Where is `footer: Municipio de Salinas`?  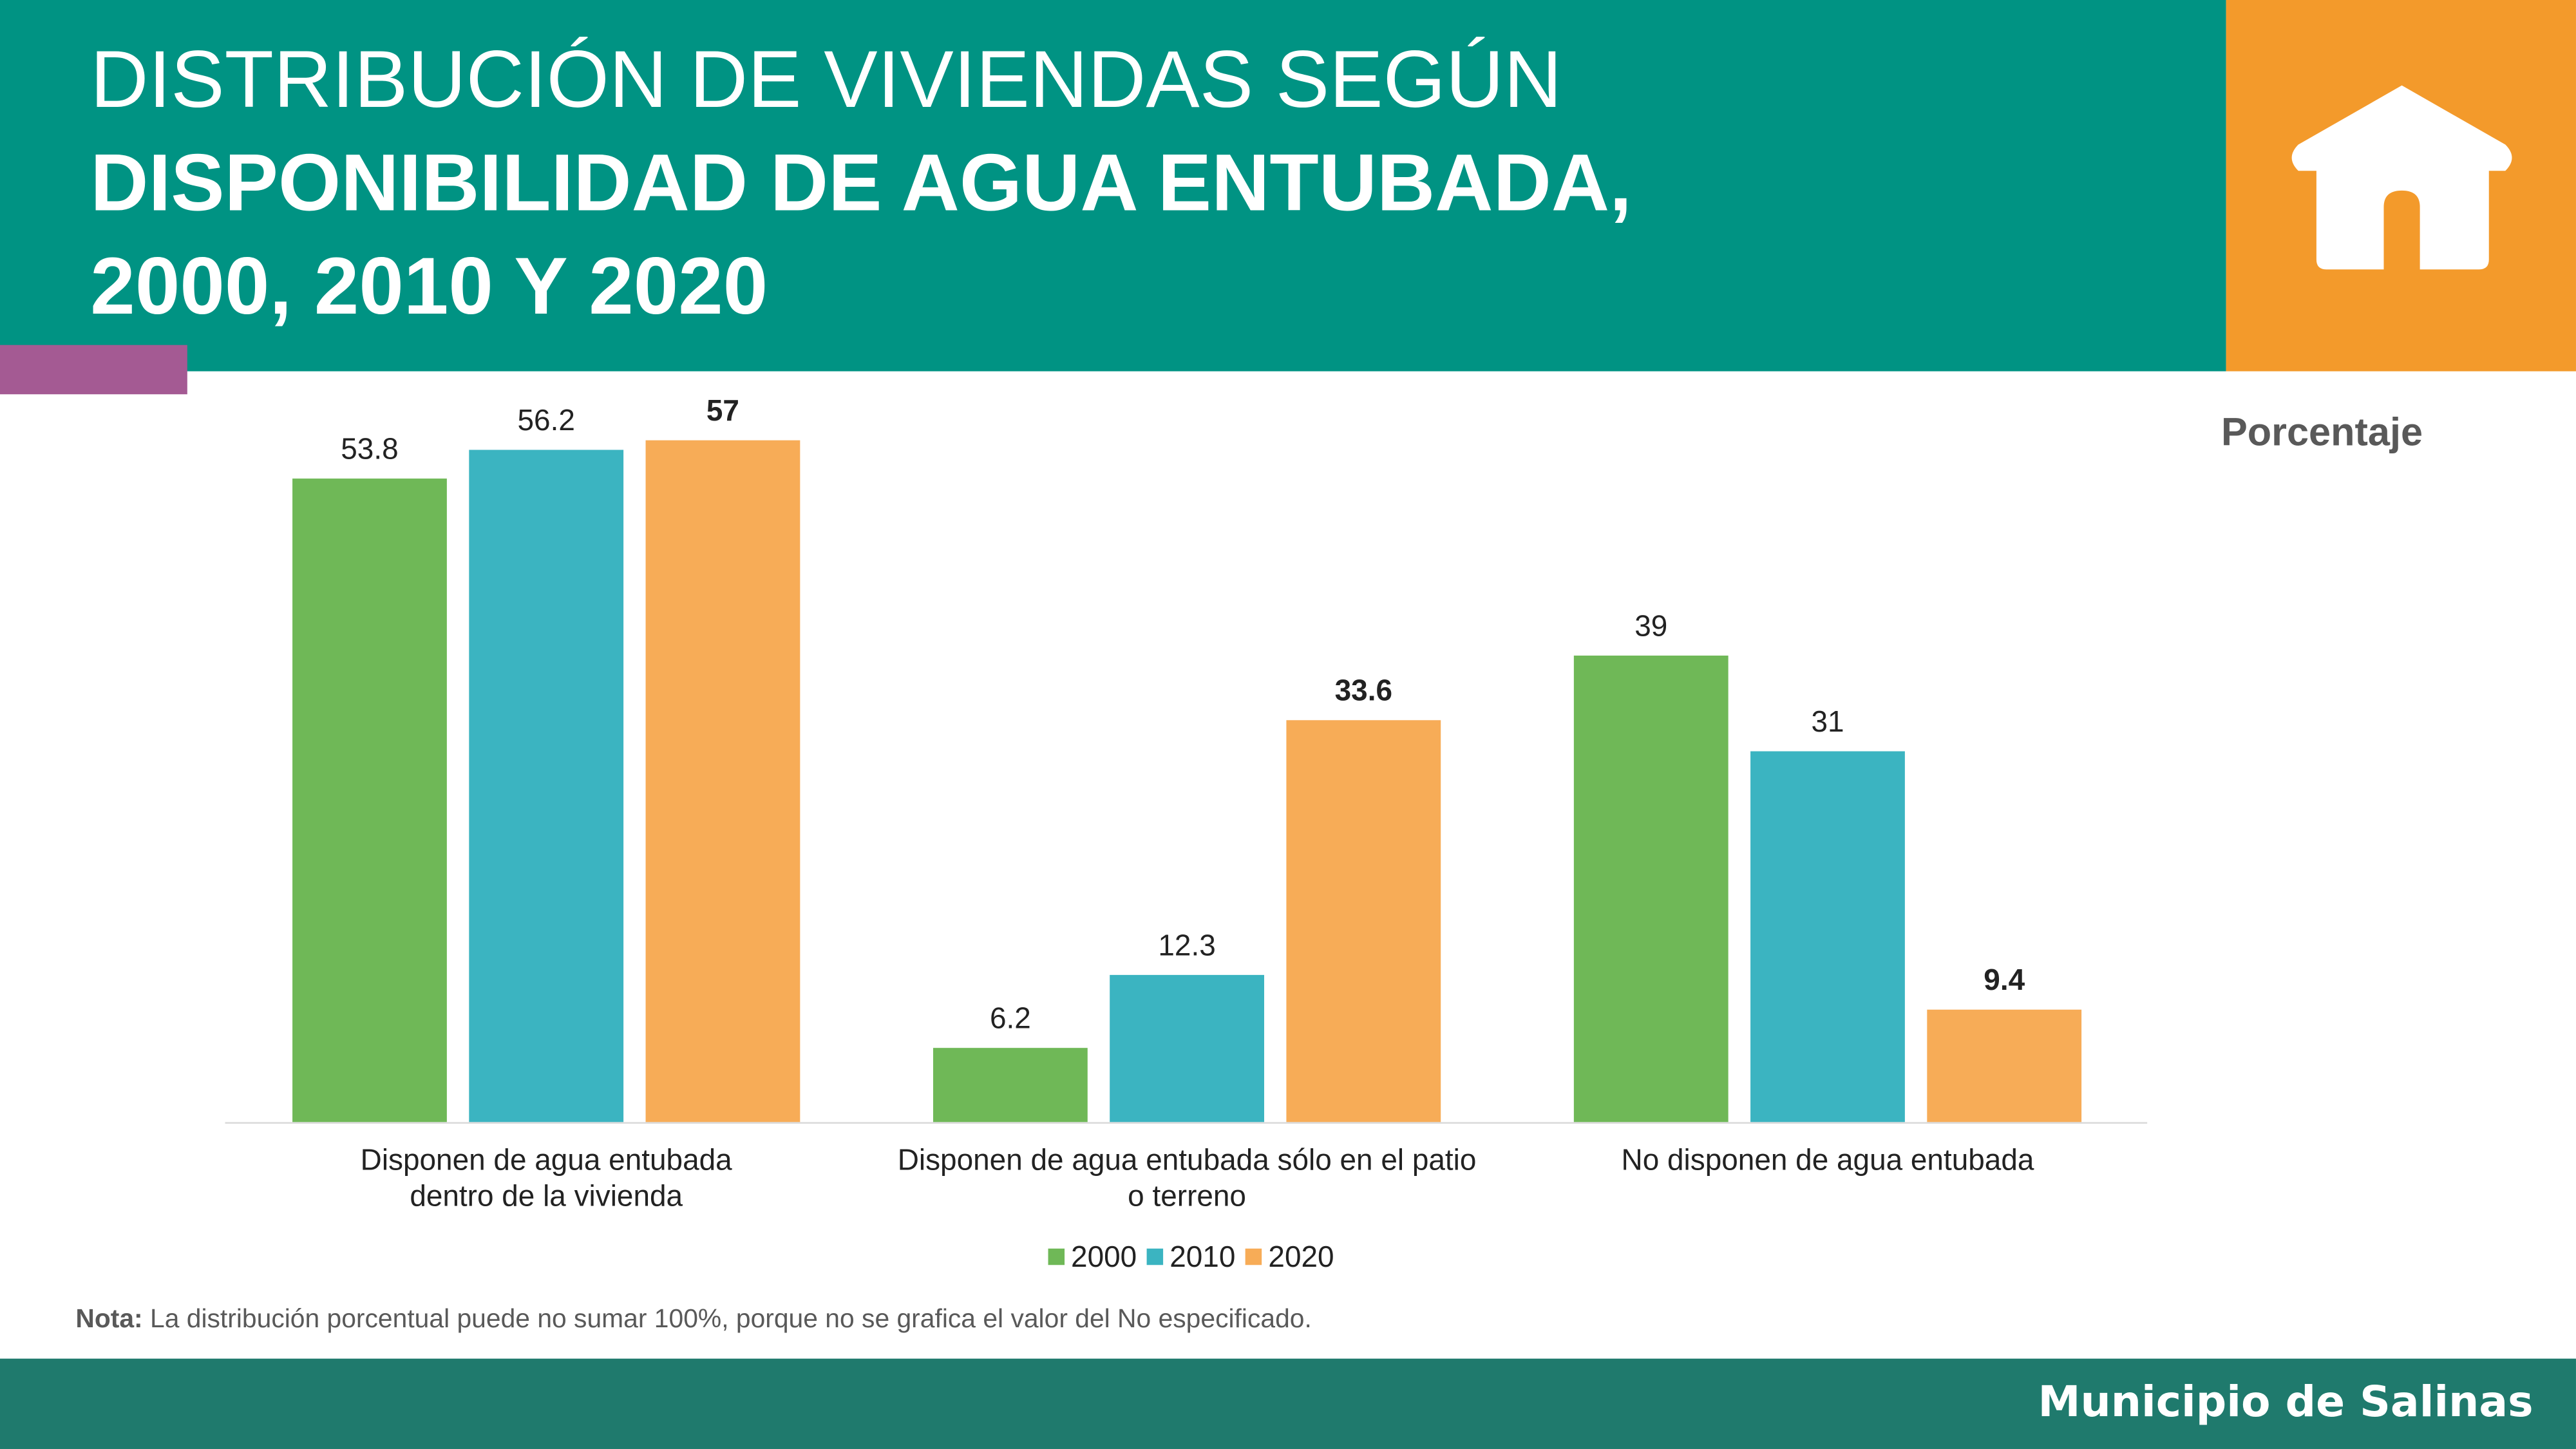 footer: Municipio de Salinas is located at coordinates (1288, 1403).